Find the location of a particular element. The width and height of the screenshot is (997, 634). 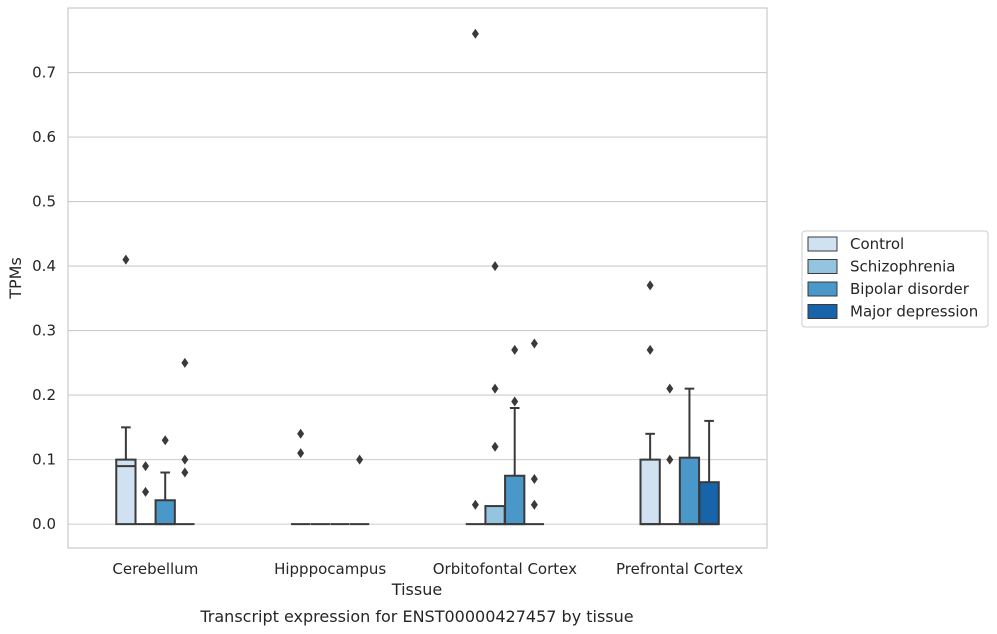

legend-label: Control is located at coordinates (877, 244).